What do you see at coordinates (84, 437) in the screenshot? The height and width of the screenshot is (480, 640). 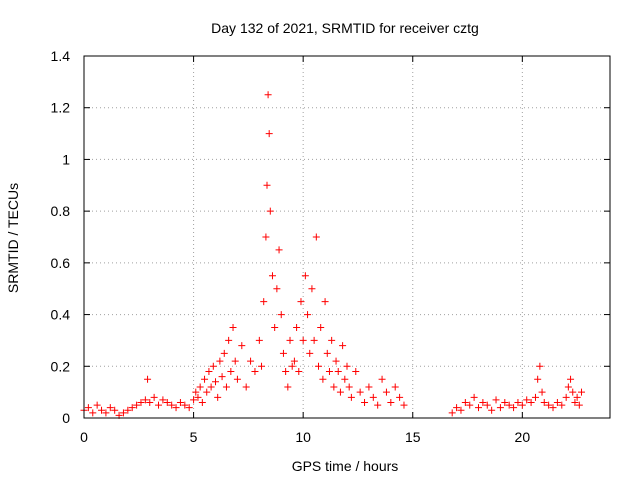 I see `x-tick-label: 0` at bounding box center [84, 437].